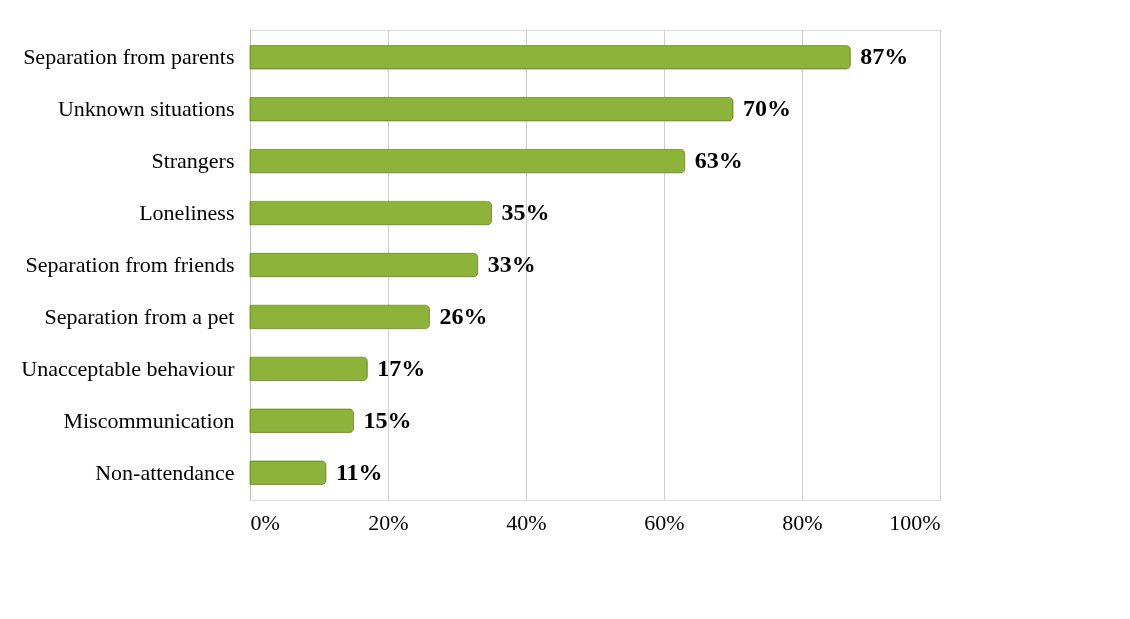 The height and width of the screenshot is (619, 1130). What do you see at coordinates (802, 522) in the screenshot?
I see `x-tick-label: 80%` at bounding box center [802, 522].